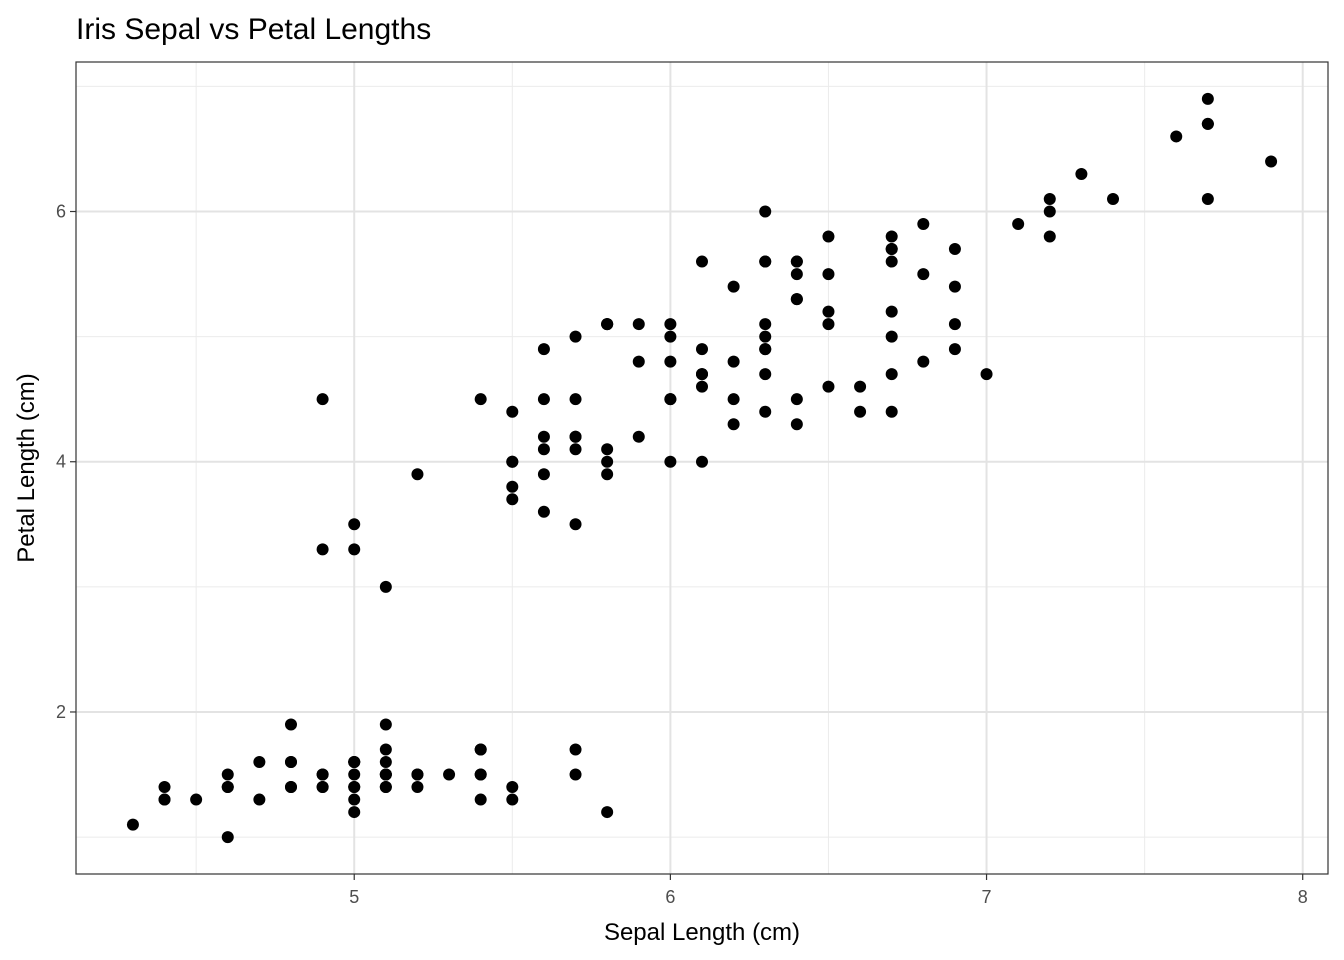  What do you see at coordinates (1303, 897) in the screenshot?
I see `x-tick-label: 8` at bounding box center [1303, 897].